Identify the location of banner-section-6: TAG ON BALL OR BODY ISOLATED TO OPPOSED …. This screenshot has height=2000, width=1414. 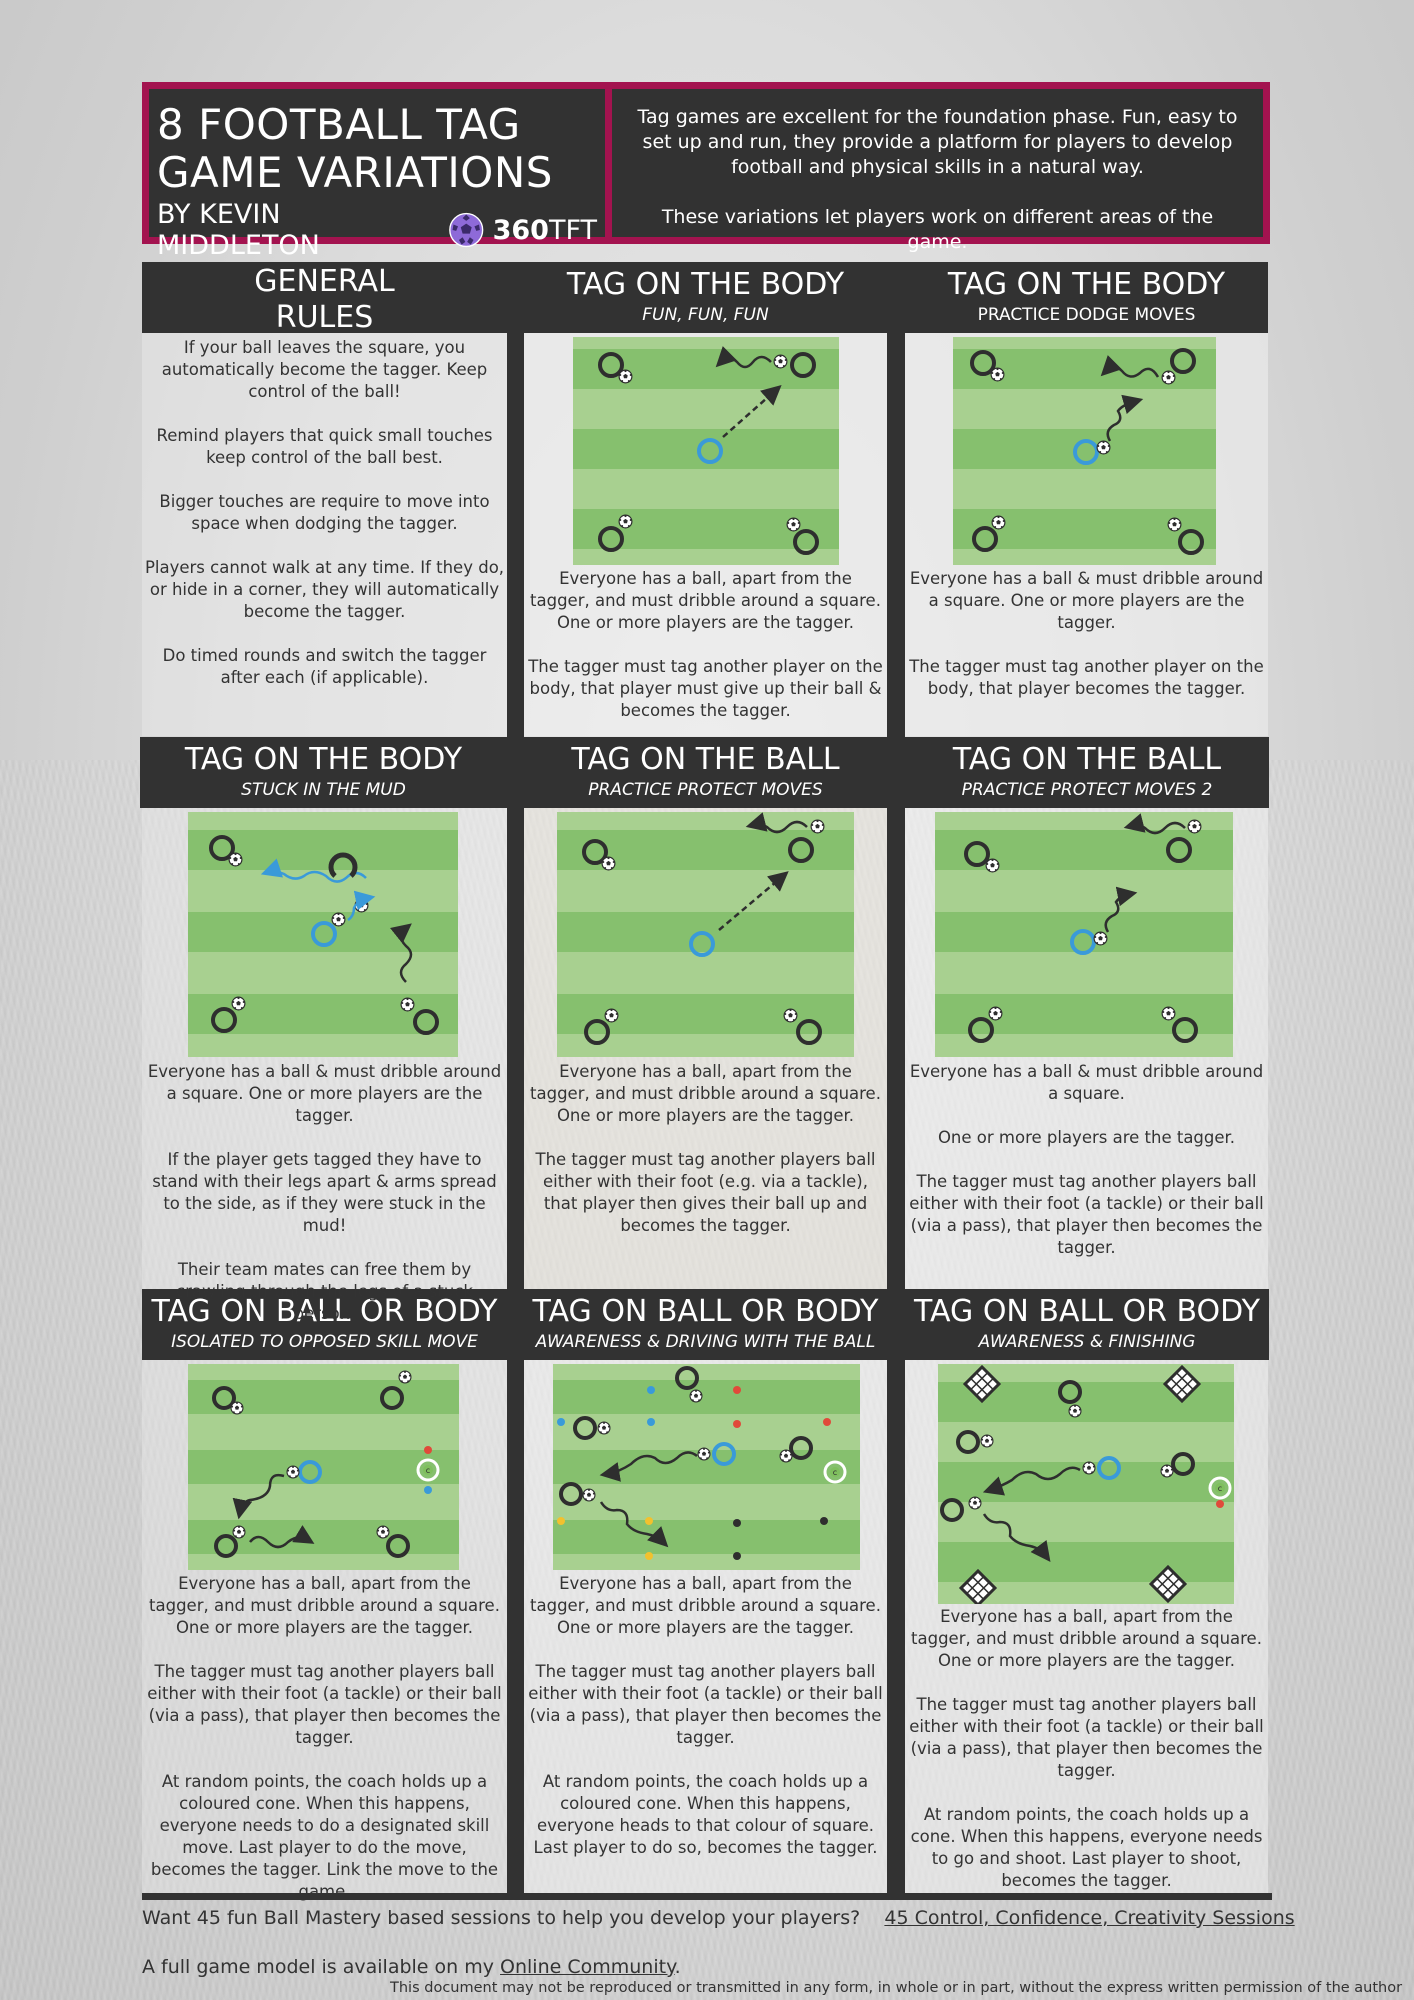
(324, 1324).